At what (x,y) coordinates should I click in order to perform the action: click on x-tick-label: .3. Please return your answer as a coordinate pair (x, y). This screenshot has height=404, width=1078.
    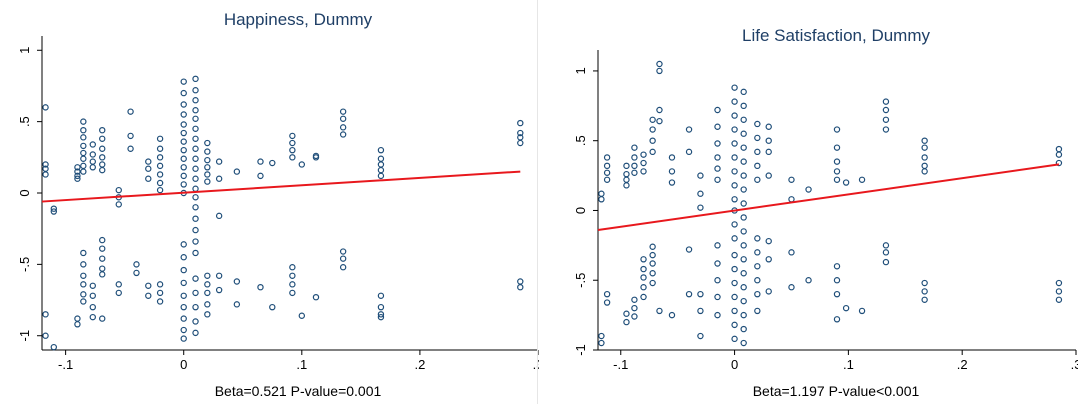
    Looking at the image, I should click on (536, 364).